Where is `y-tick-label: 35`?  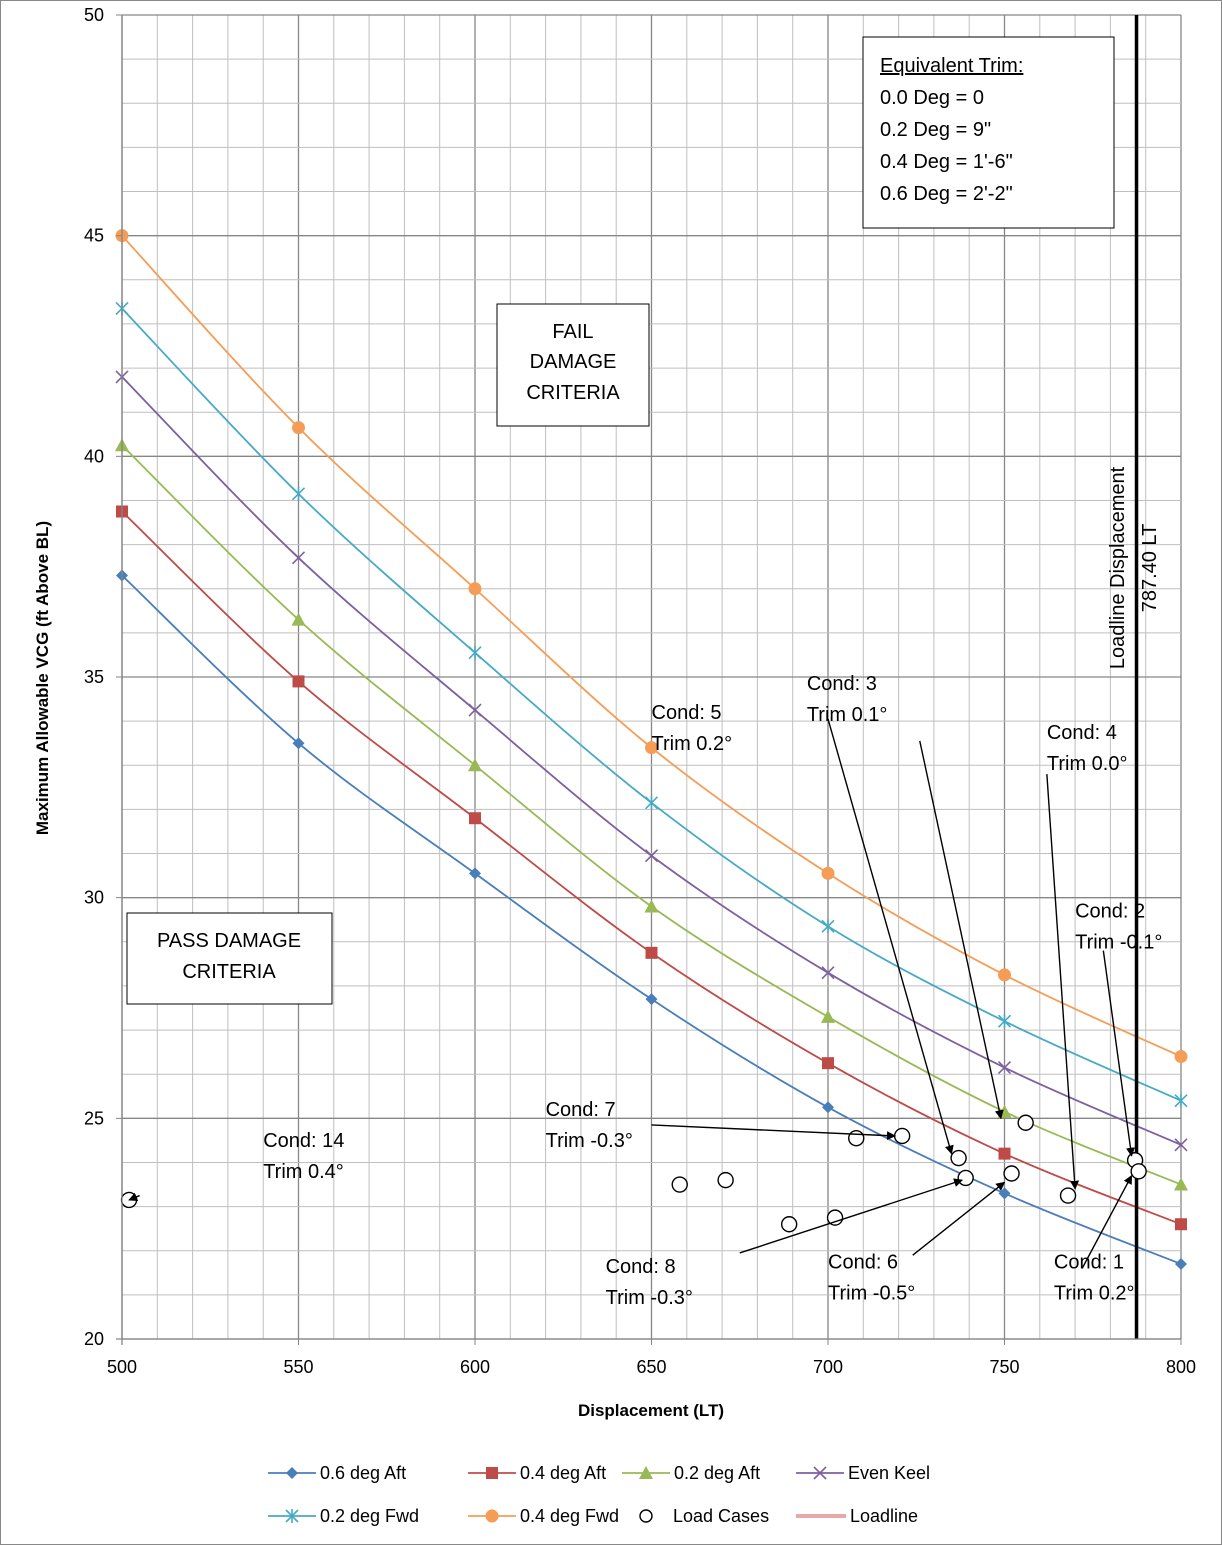
y-tick-label: 35 is located at coordinates (94, 677).